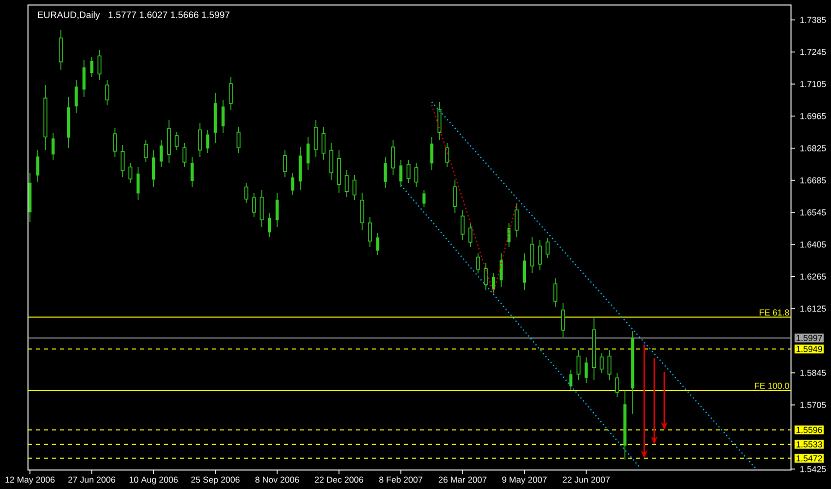  Describe the element at coordinates (400, 479) in the screenshot. I see `x-tick-label: 8 Feb 2007` at that location.